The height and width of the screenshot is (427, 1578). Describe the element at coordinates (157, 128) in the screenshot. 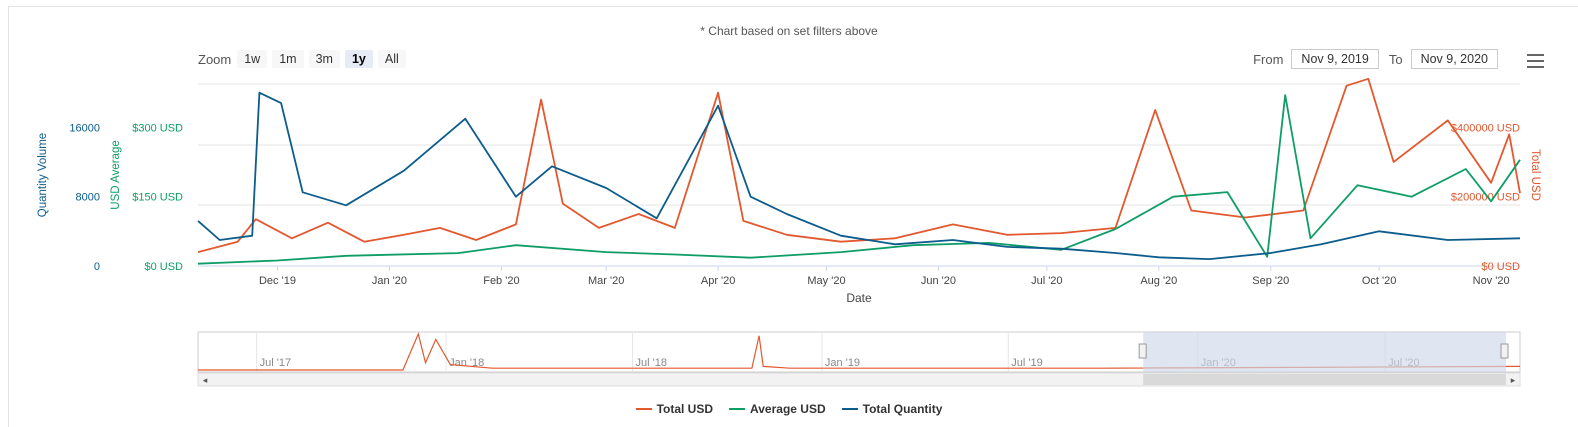

I see `y-tick-label-average: $300 USD` at that location.